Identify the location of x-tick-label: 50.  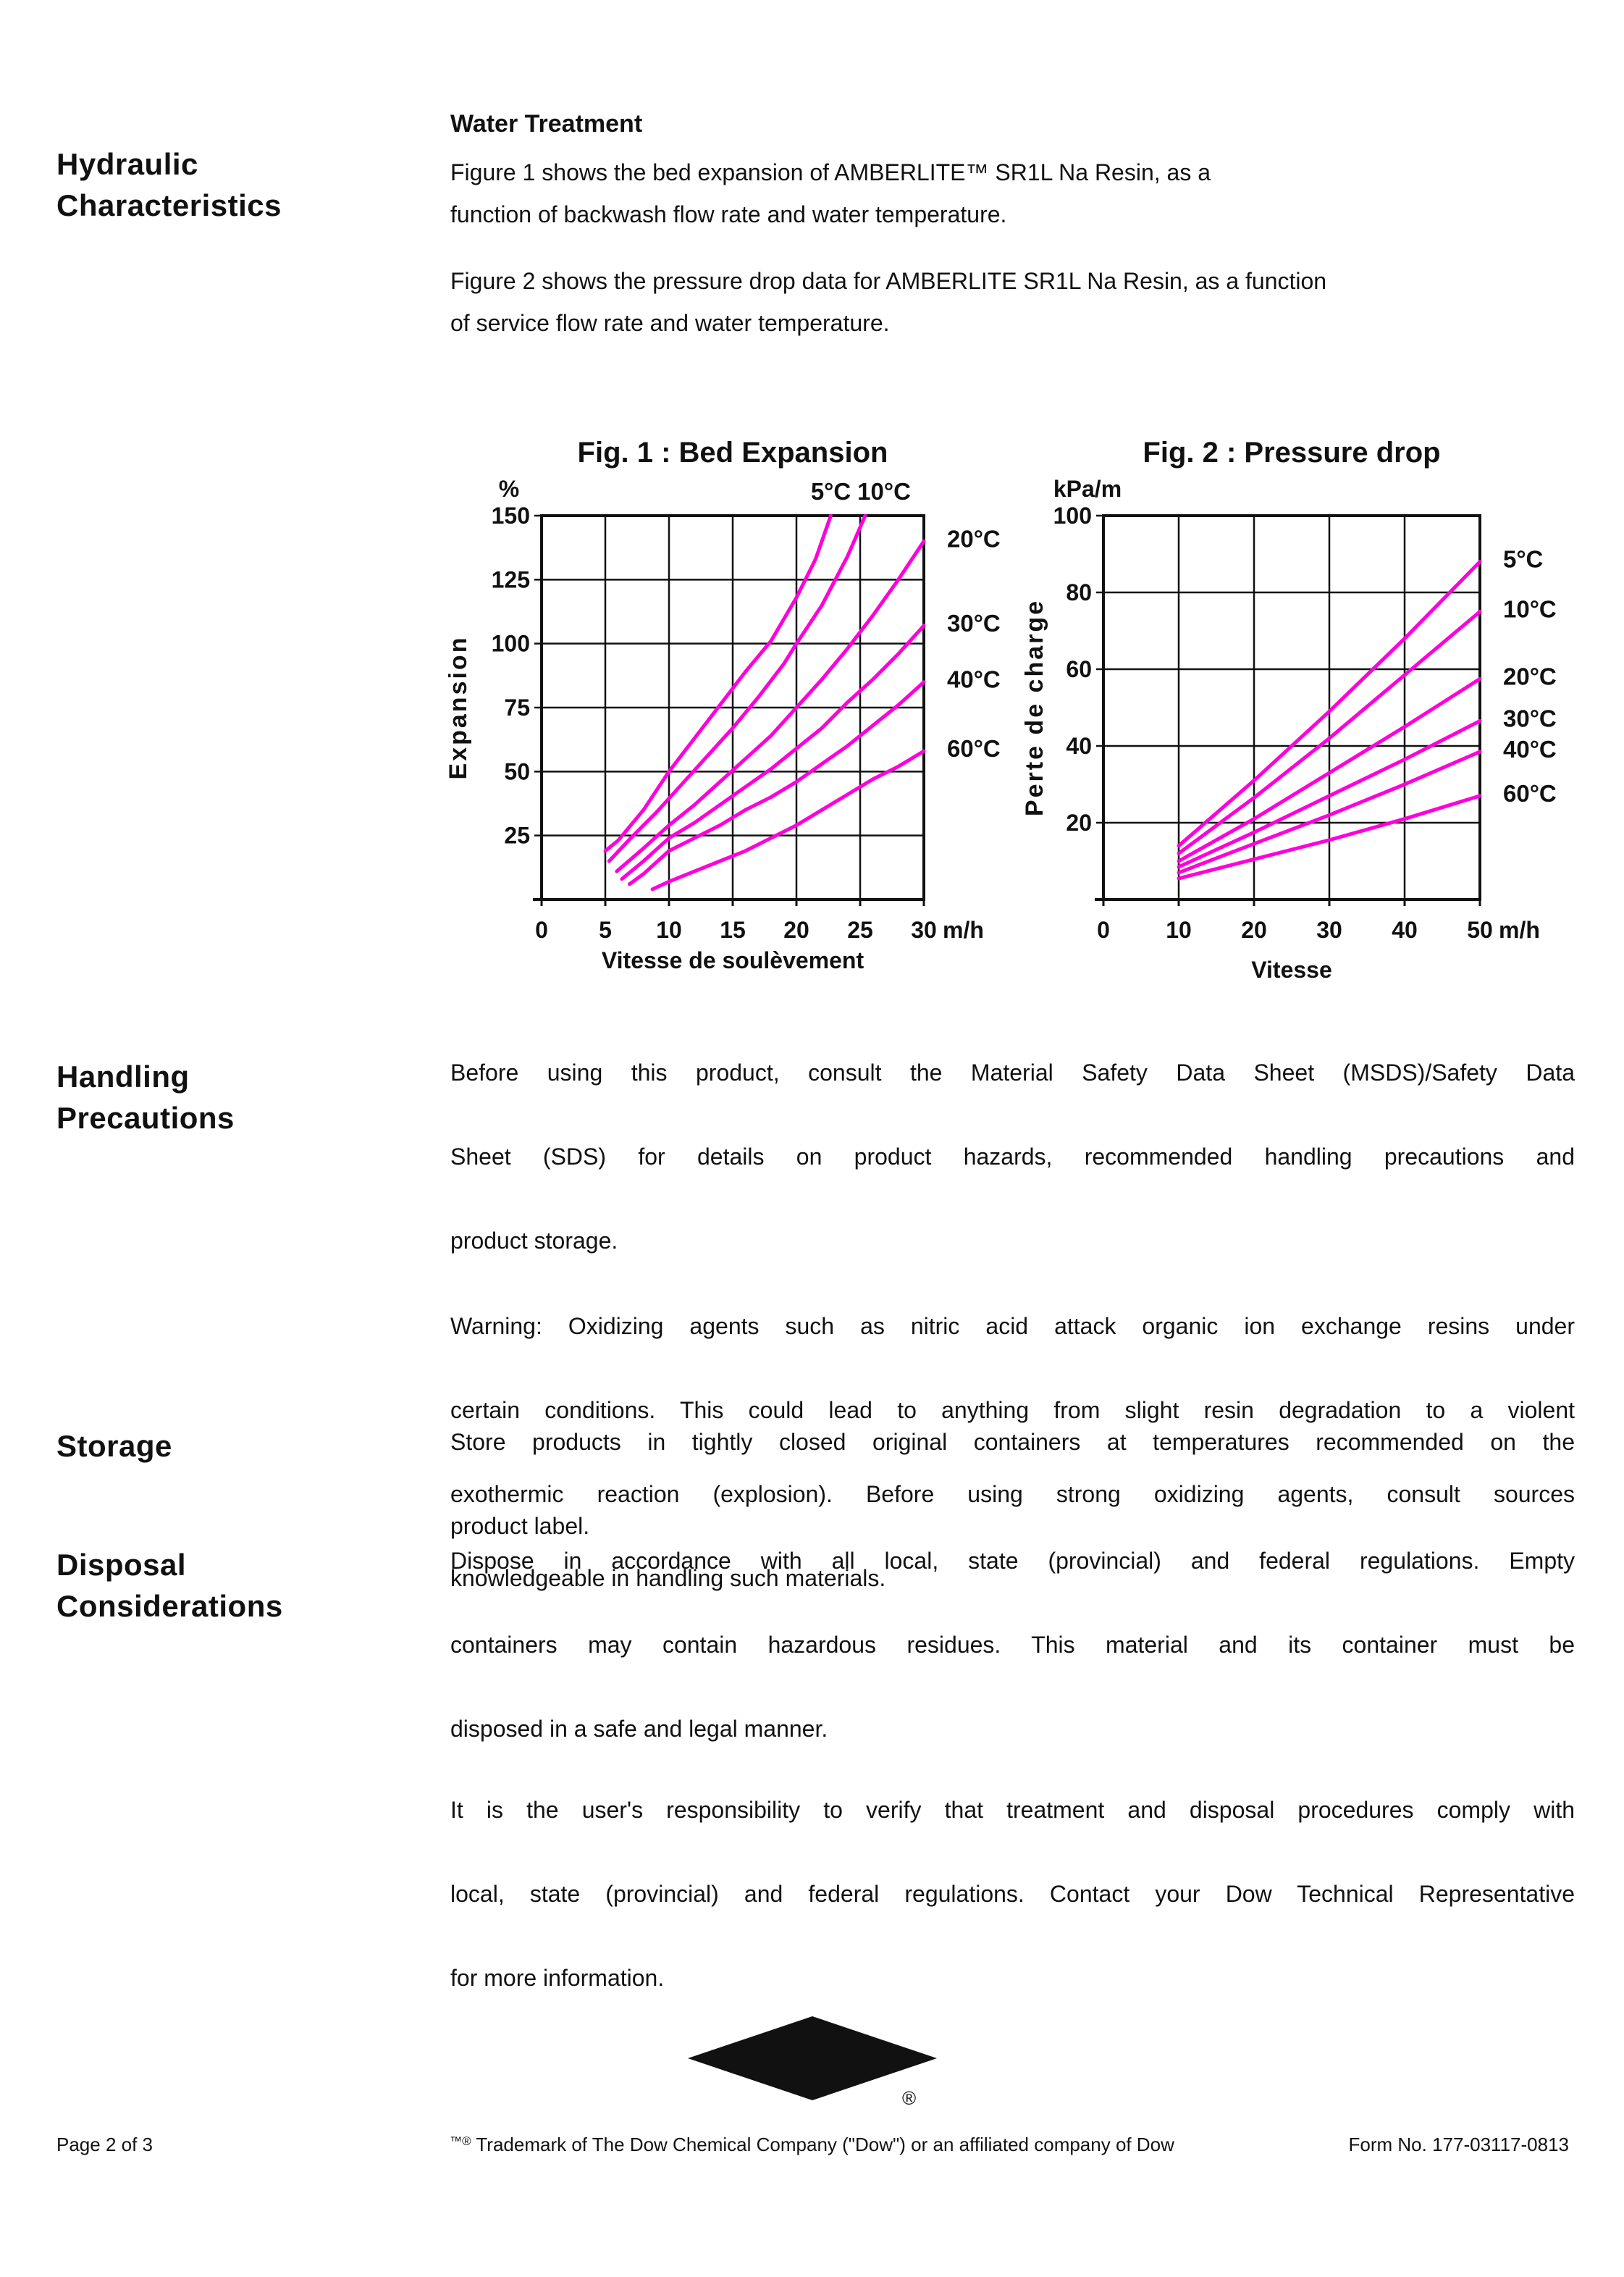
(1480, 930).